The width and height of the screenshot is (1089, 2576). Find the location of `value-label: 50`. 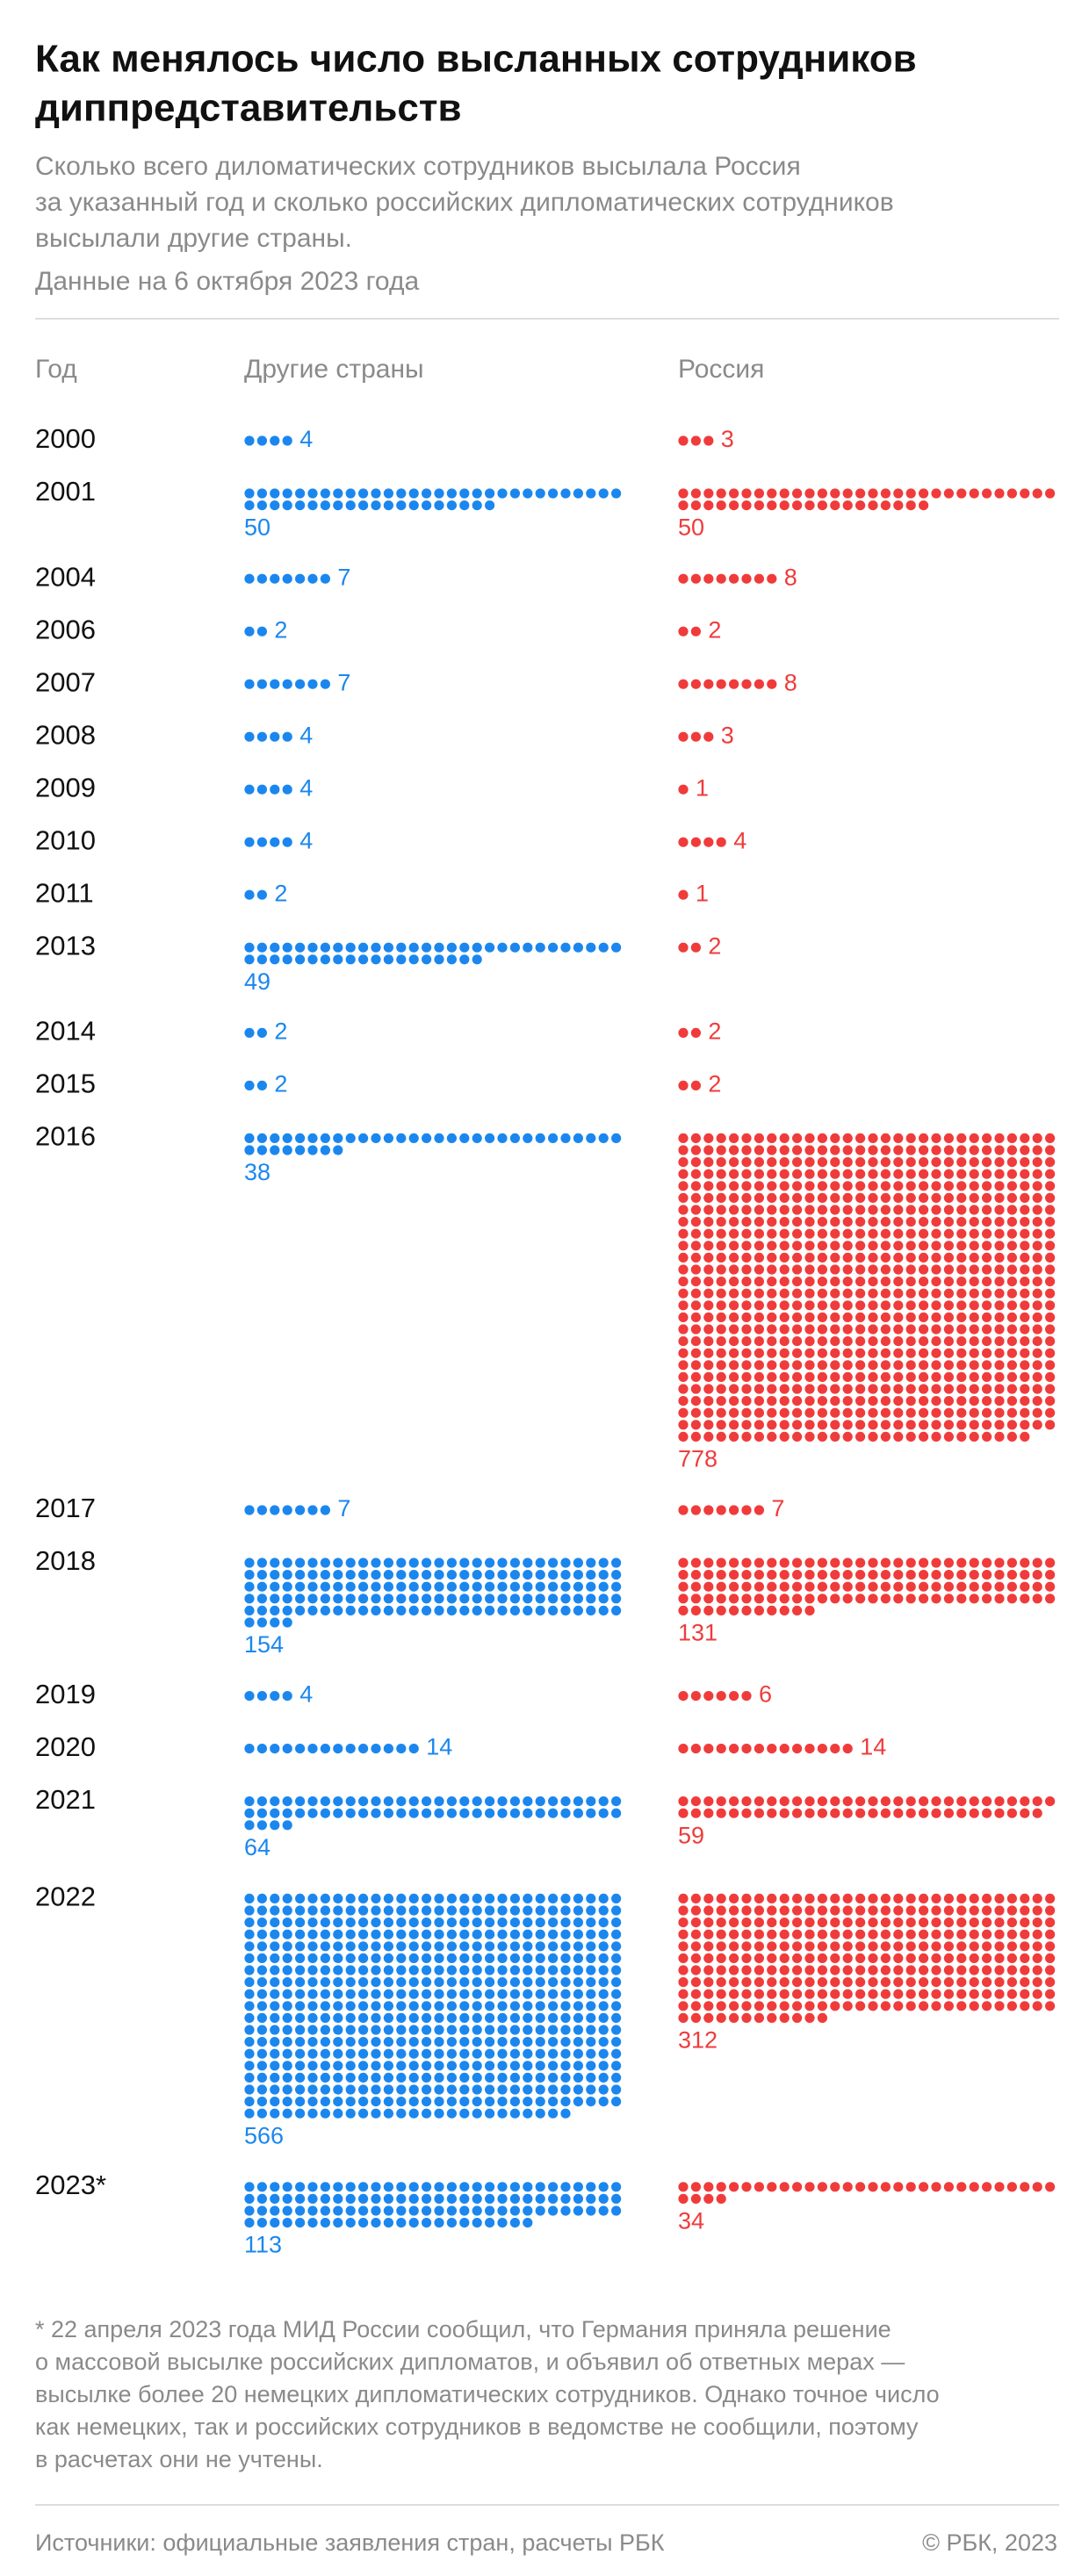

value-label: 50 is located at coordinates (257, 527).